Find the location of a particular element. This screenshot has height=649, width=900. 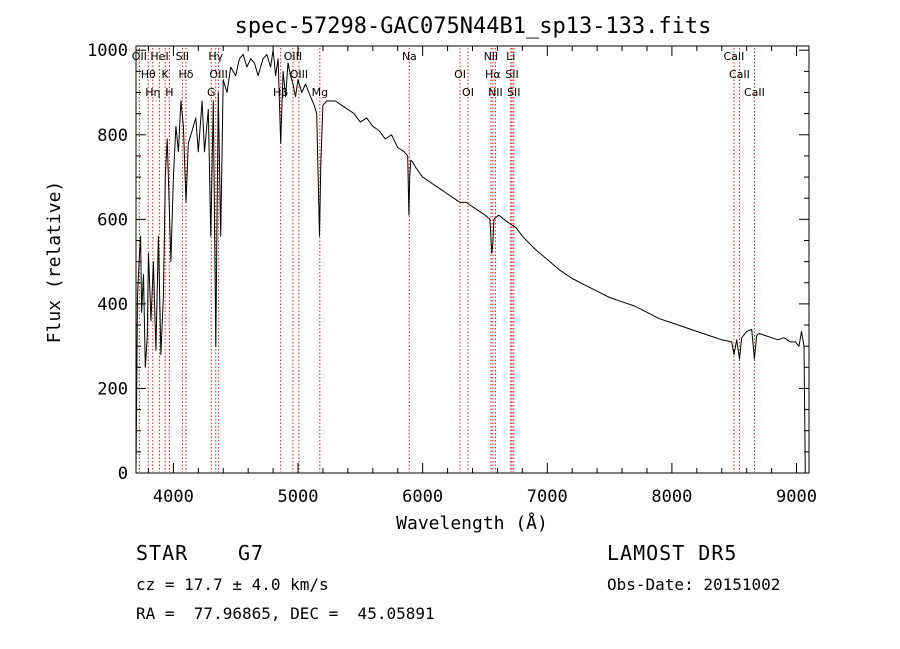

x-tick-label: 5000 is located at coordinates (298, 497).